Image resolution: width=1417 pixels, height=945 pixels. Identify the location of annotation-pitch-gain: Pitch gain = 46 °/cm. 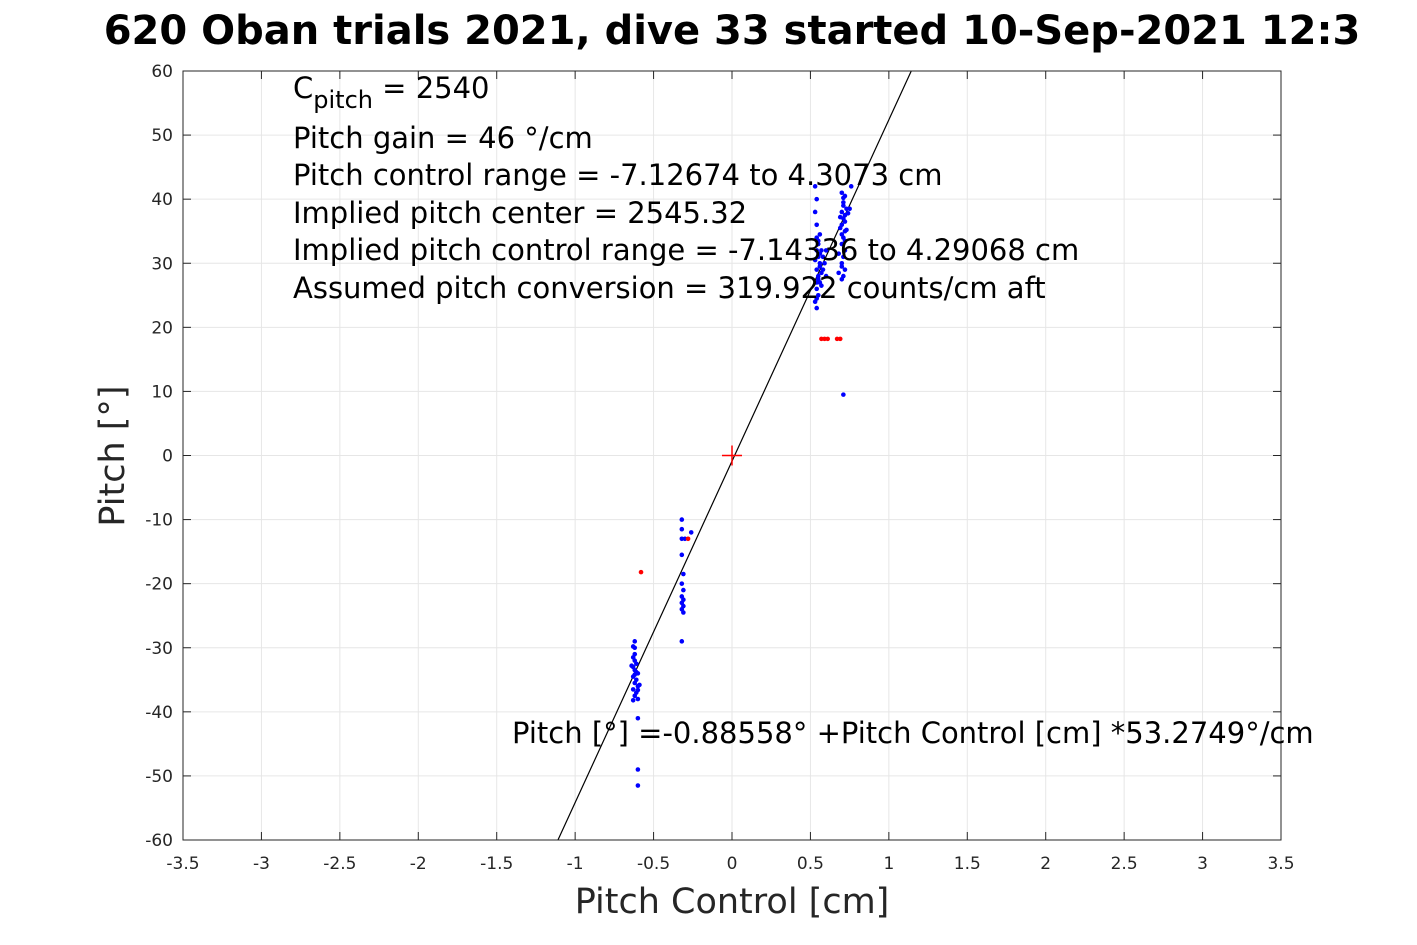
(443, 138).